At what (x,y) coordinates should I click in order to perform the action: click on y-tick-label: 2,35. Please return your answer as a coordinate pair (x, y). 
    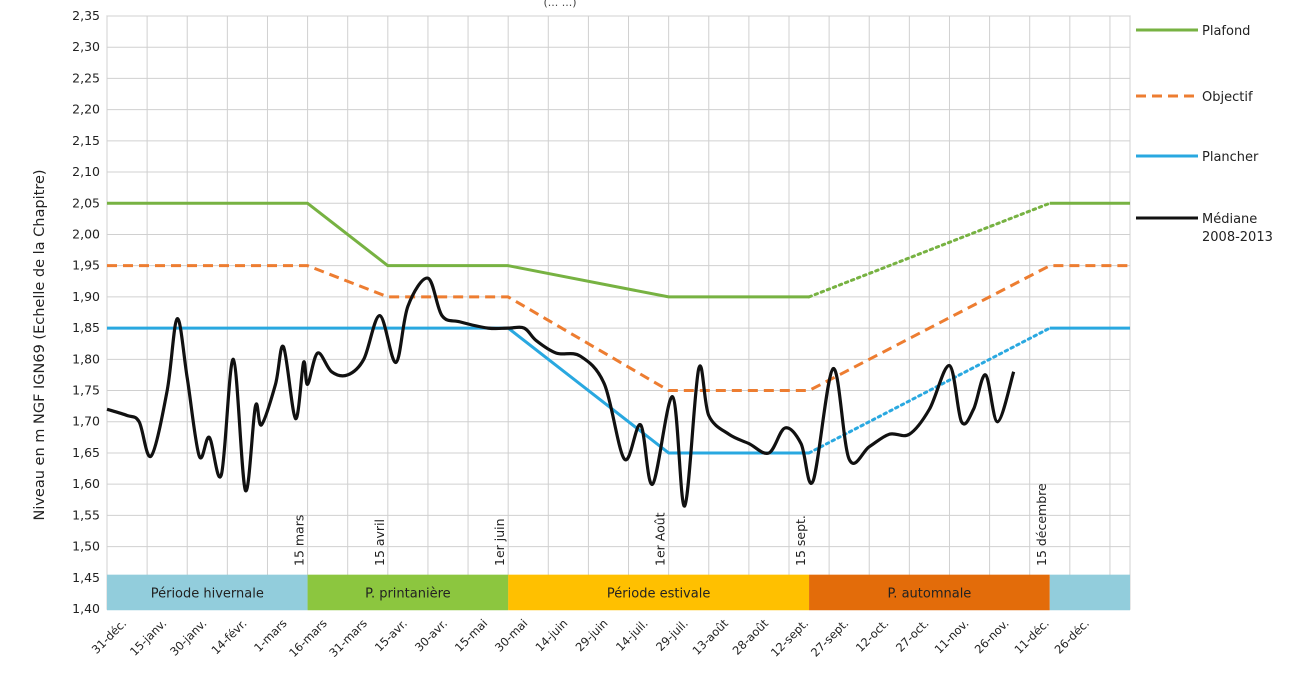
    Looking at the image, I should click on (86, 15).